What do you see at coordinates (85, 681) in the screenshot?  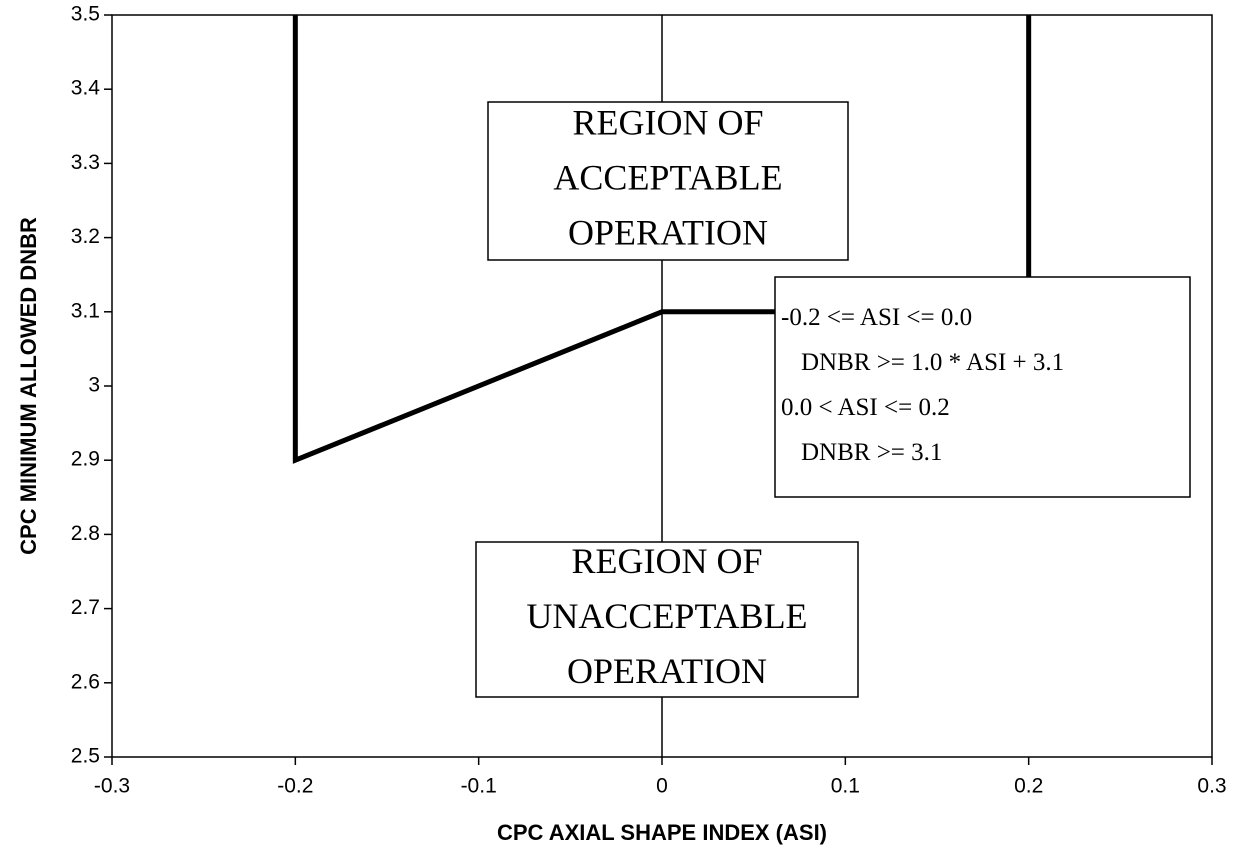 I see `y-tick-label: 2.6` at bounding box center [85, 681].